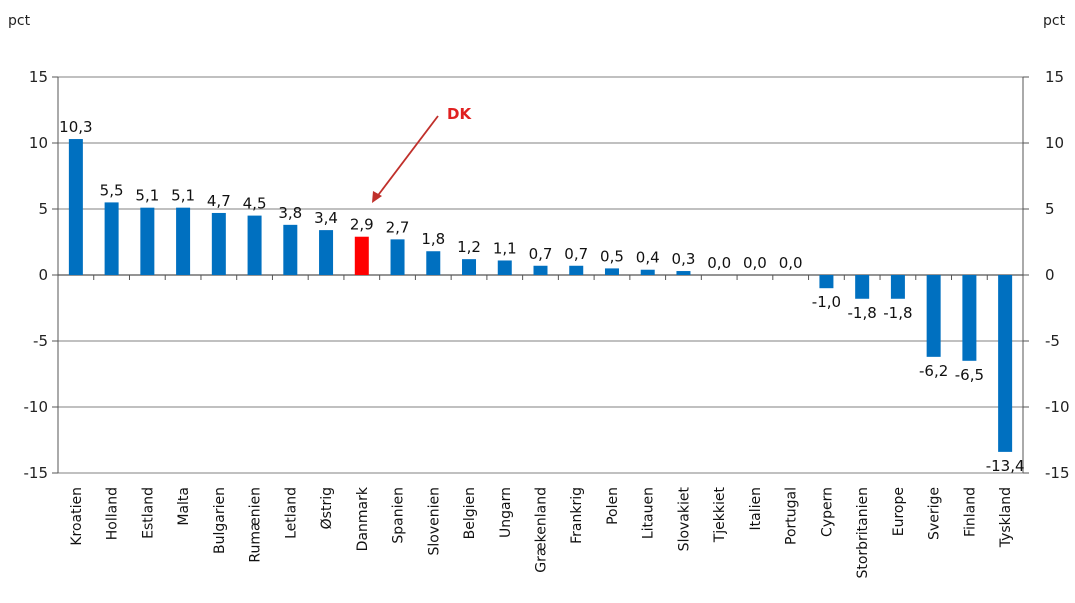  I want to click on bar-belgien, so click(469, 267).